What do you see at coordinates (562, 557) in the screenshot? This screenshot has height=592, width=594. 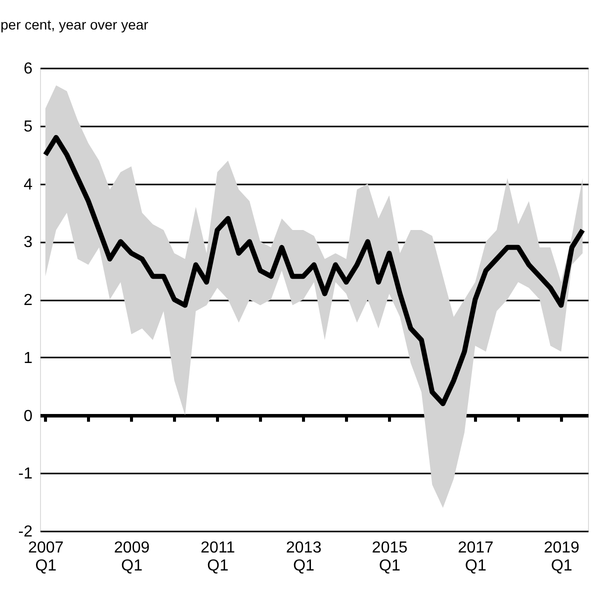 I see `x-tick-label: 2019 Q1` at bounding box center [562, 557].